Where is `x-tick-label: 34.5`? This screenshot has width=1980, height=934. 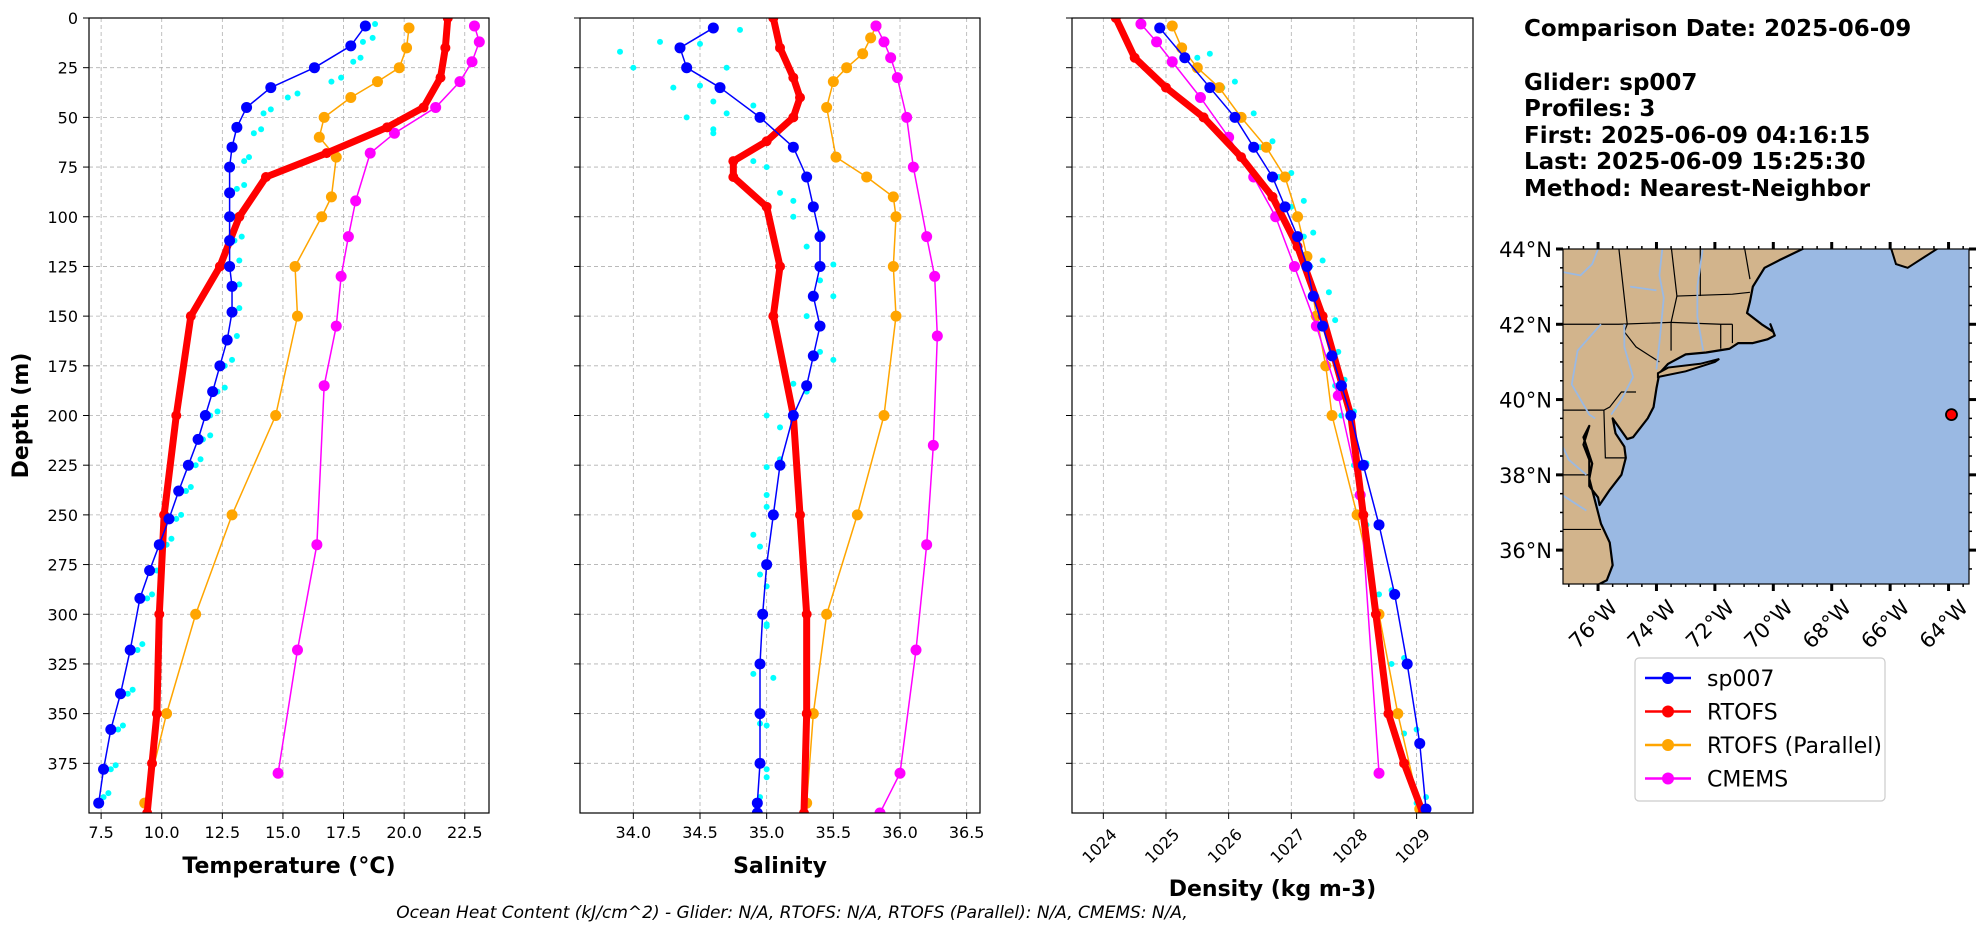
x-tick-label: 34.5 is located at coordinates (700, 832).